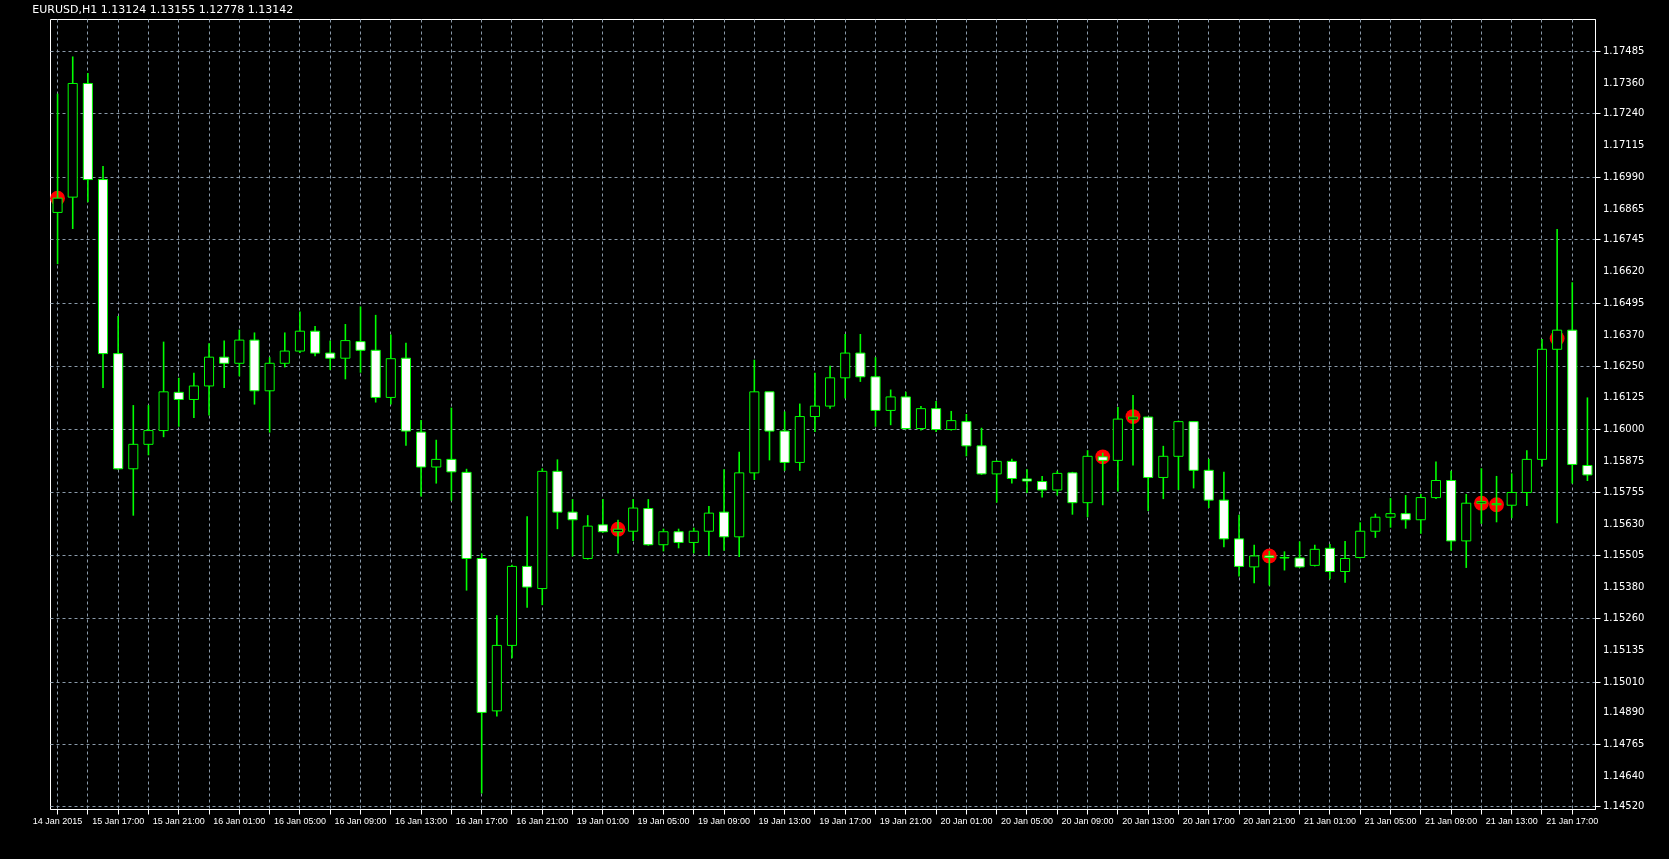 The width and height of the screenshot is (1669, 859). What do you see at coordinates (784, 820) in the screenshot?
I see `x-tick-label: 19 Jan 13:00` at bounding box center [784, 820].